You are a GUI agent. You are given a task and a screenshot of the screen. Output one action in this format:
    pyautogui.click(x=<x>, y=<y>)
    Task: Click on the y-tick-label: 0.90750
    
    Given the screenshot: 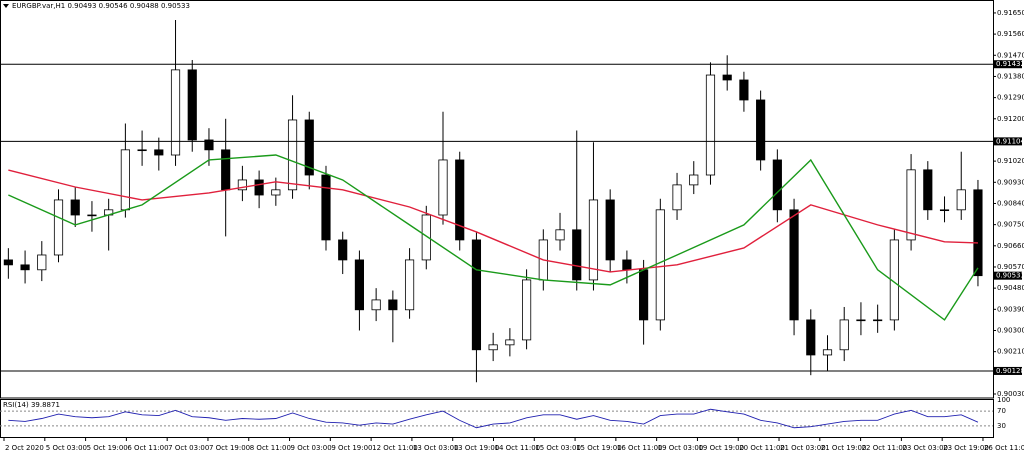 What is the action you would take?
    pyautogui.click(x=1010, y=225)
    